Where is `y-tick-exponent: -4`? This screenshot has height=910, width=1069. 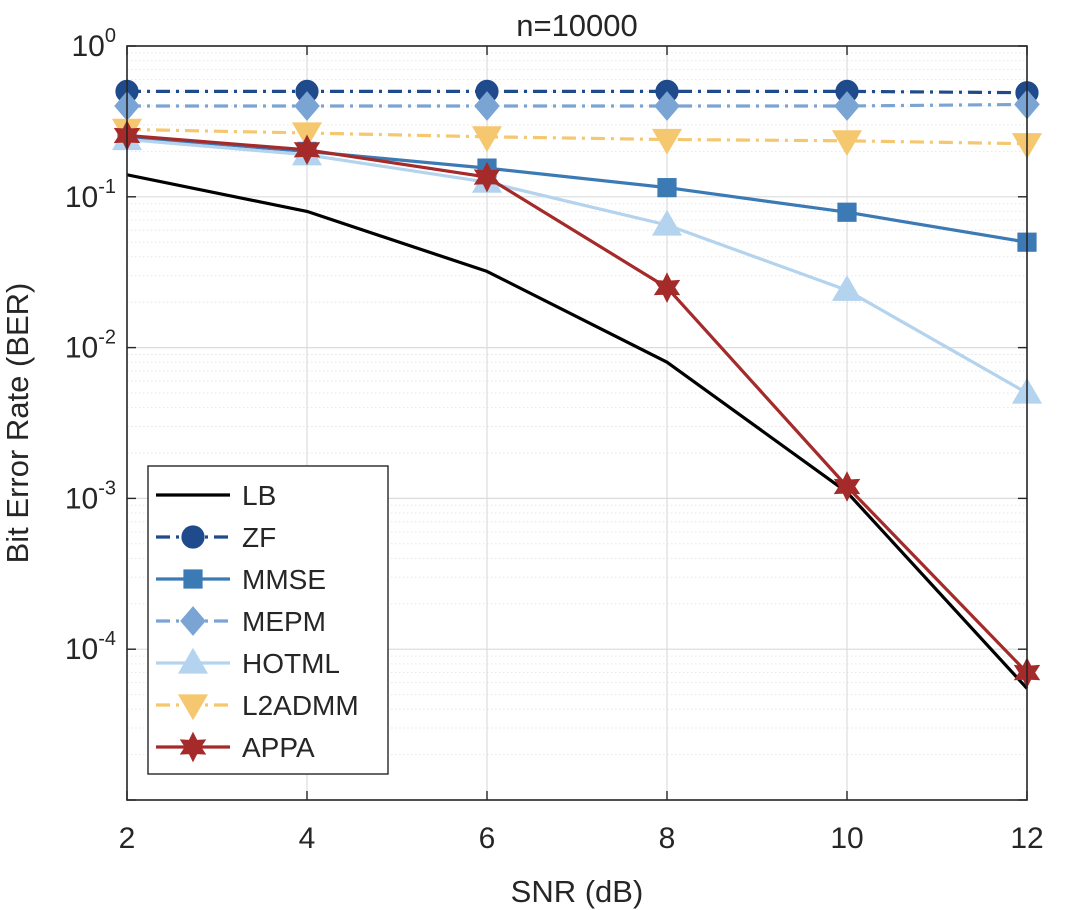 y-tick-exponent: -4 is located at coordinates (107, 639).